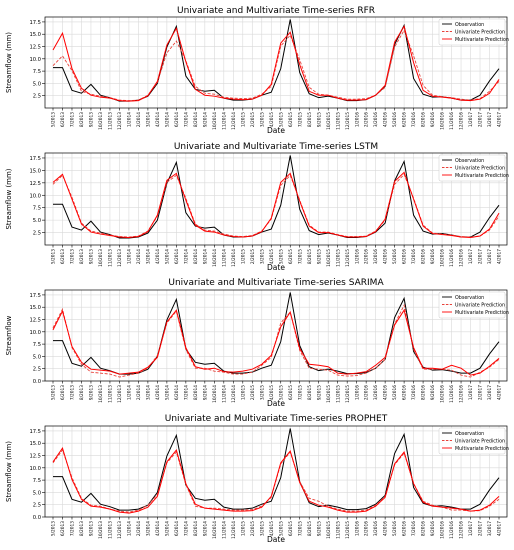  Describe the element at coordinates (130, 119) in the screenshot. I see `x-tick-label: 1/2014` at that location.